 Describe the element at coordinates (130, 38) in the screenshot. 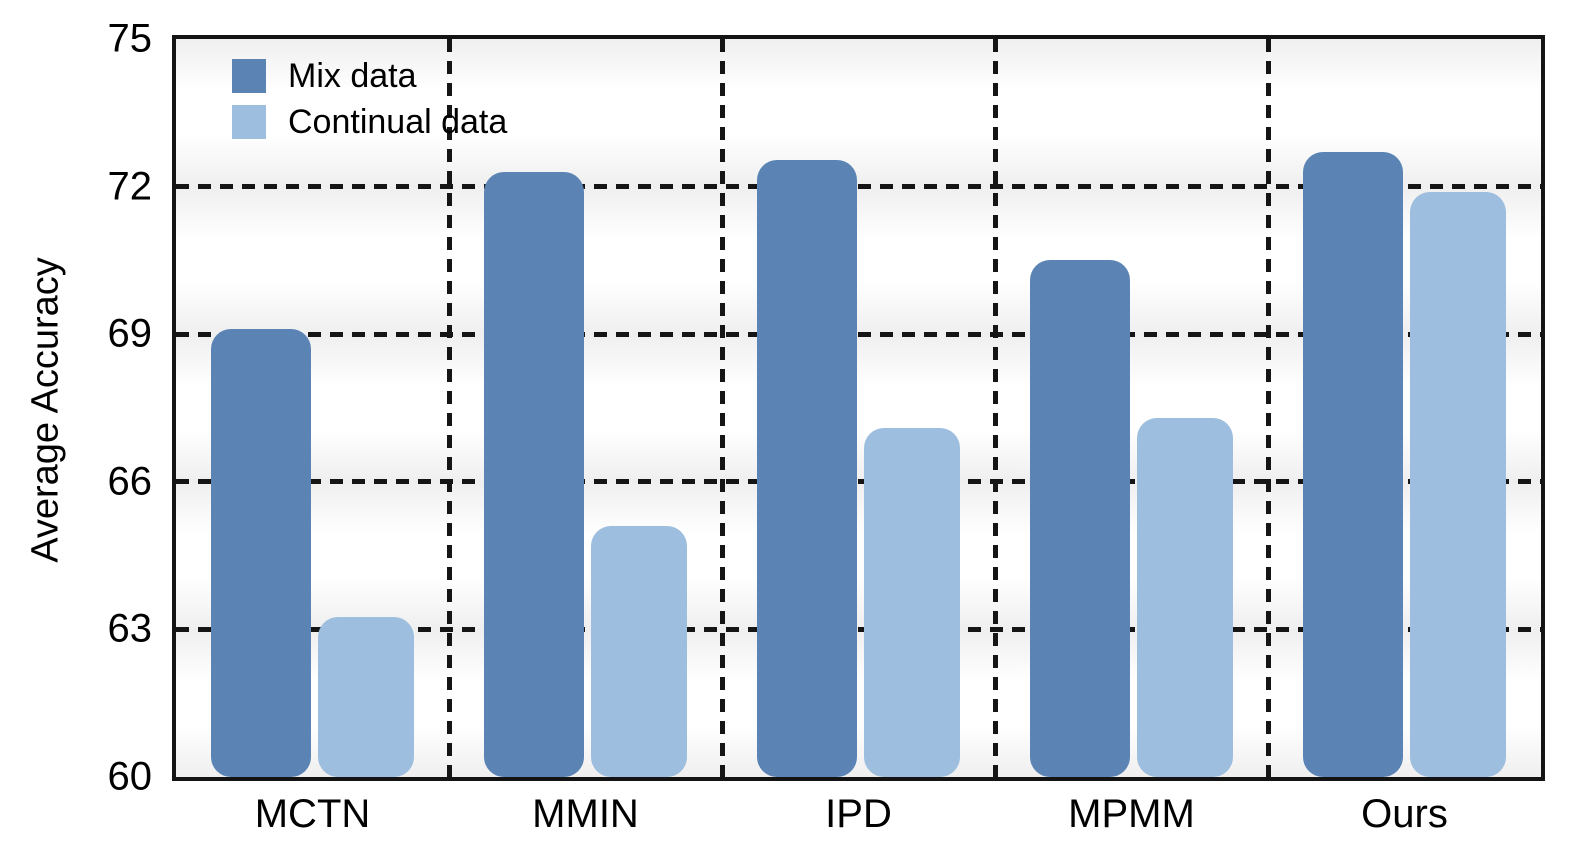

I see `y-tick-label: 75` at that location.